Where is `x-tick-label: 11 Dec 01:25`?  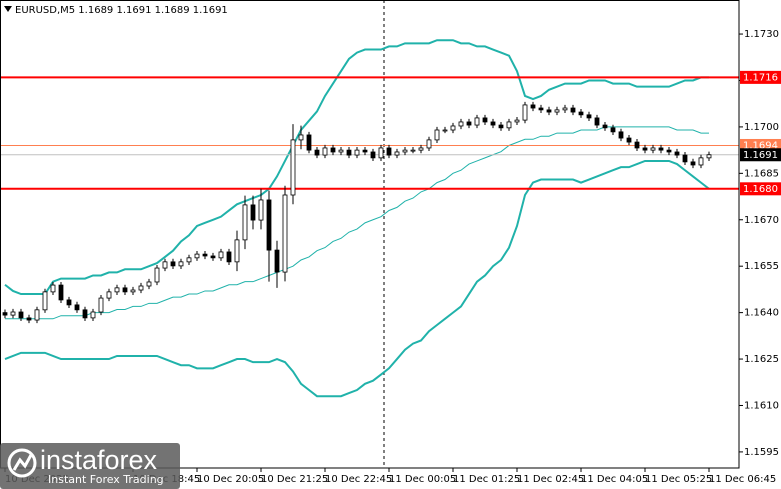
x-tick-label: 11 Dec 01:25 is located at coordinates (486, 479).